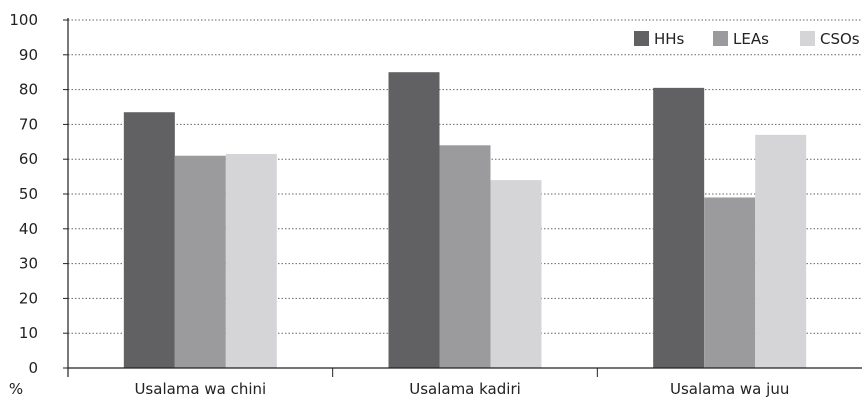 The image size is (862, 398). Describe the element at coordinates (465, 389) in the screenshot. I see `x-category-label: Usalama kadiri` at that location.